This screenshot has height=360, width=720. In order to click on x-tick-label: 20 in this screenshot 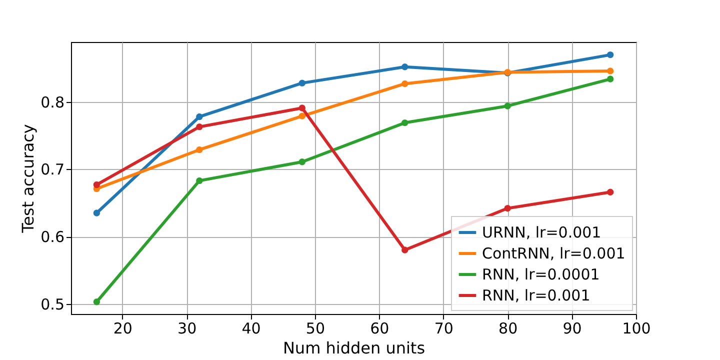, I will do `click(122, 329)`.